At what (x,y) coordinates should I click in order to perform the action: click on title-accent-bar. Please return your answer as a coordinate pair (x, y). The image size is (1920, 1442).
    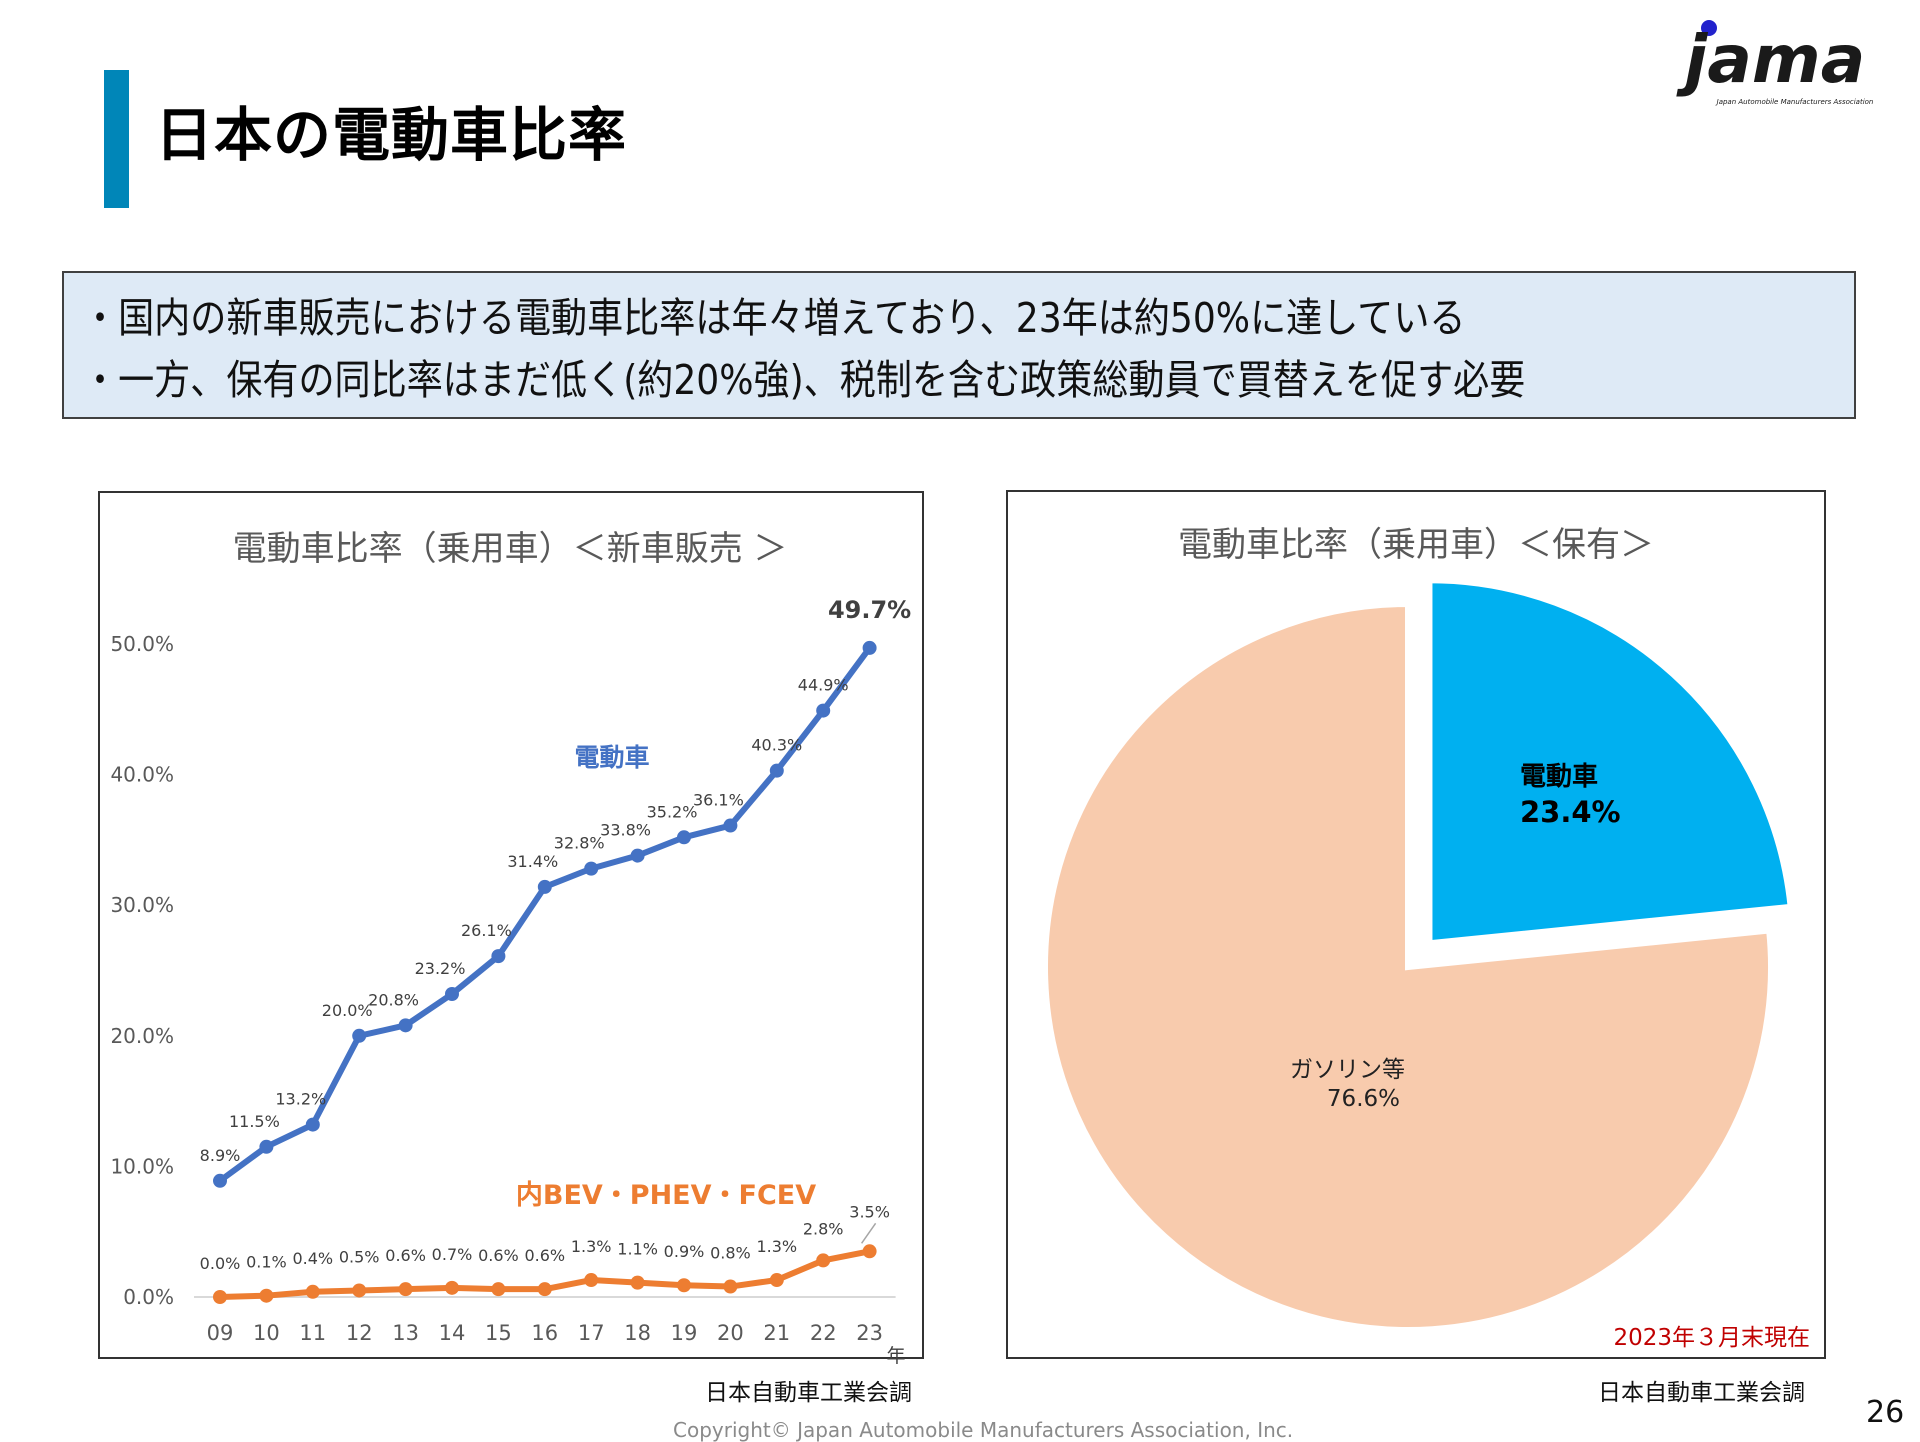
    Looking at the image, I should click on (116, 139).